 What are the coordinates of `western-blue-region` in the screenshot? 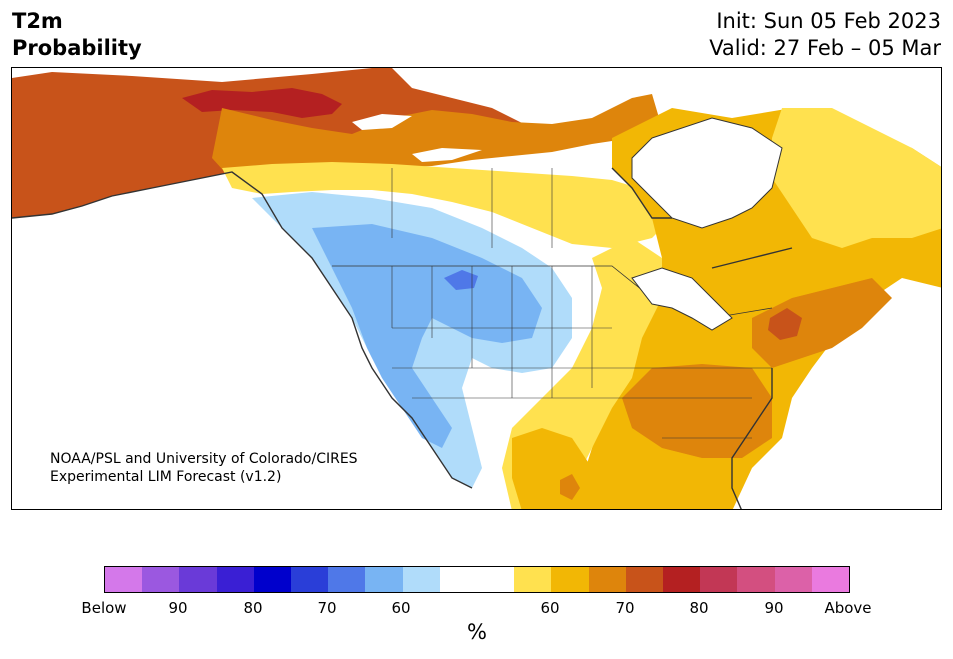 It's located at (427, 336).